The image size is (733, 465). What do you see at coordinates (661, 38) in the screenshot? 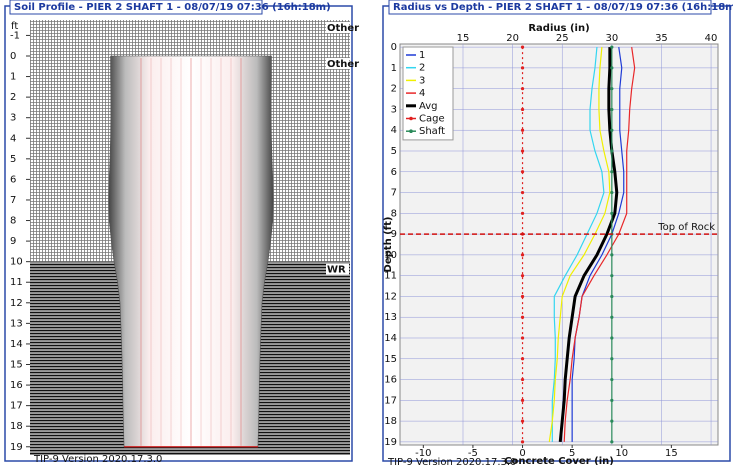
I see `x-tick-label: 35` at bounding box center [661, 38].